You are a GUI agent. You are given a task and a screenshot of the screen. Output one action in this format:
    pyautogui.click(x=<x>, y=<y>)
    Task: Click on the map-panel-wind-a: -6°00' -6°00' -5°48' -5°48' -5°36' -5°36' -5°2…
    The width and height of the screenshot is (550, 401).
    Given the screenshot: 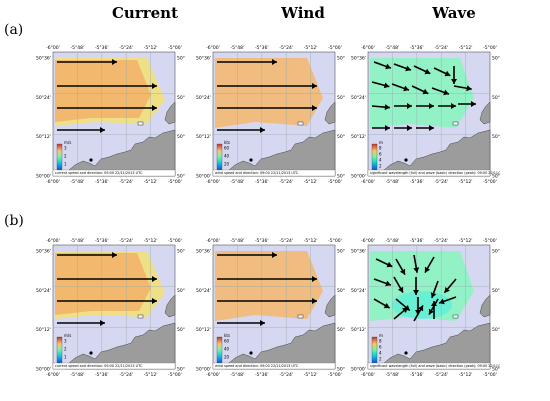 What is the action you would take?
    pyautogui.click(x=270, y=120)
    